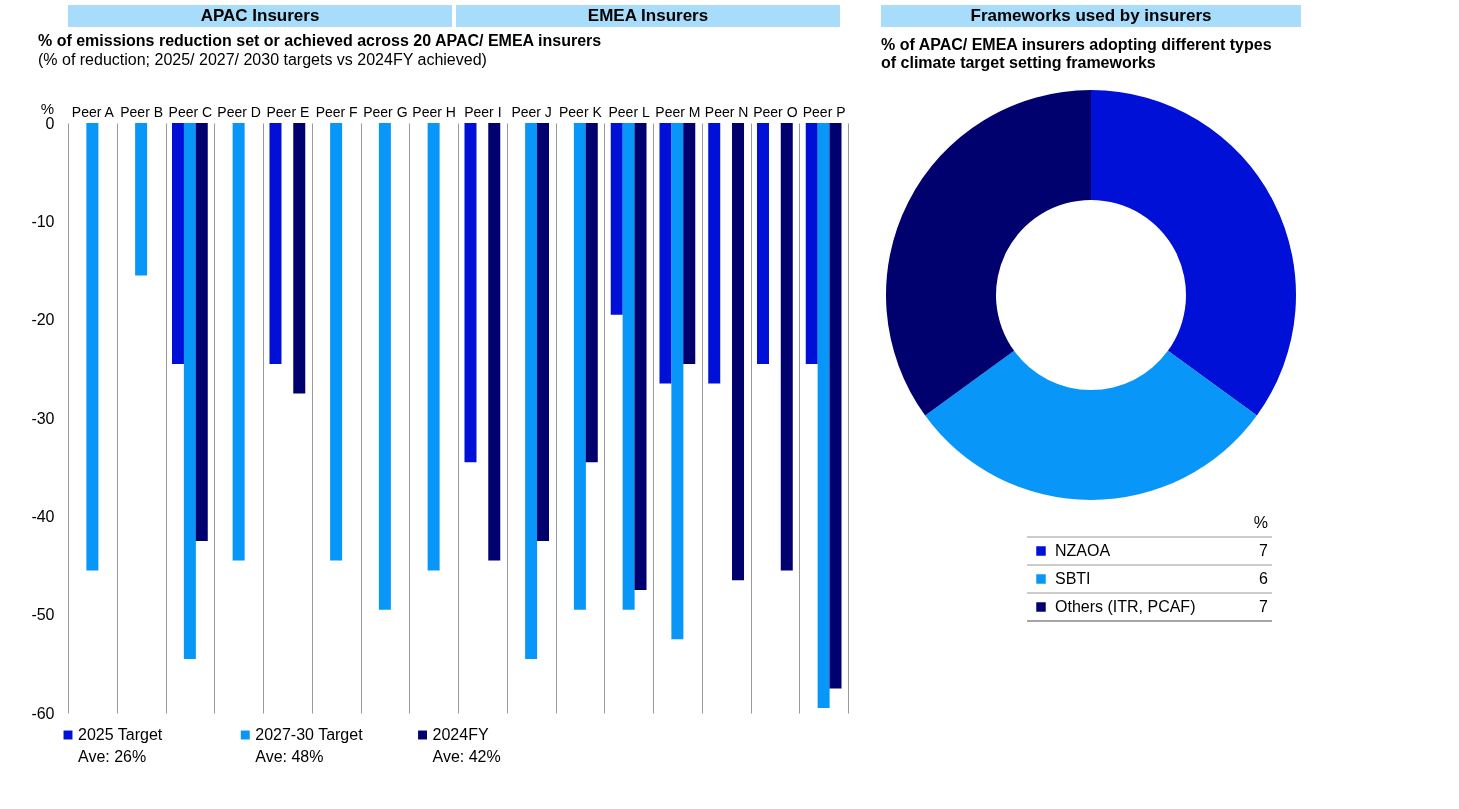  Describe the element at coordinates (580, 111) in the screenshot. I see `x-tick-label: Peer K` at that location.